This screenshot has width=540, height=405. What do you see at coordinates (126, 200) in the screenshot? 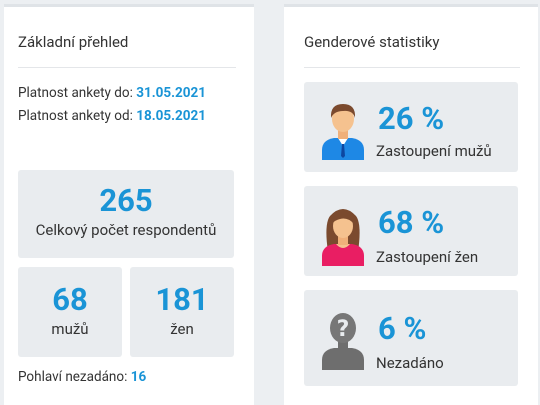
I see `total: 265` at bounding box center [126, 200].